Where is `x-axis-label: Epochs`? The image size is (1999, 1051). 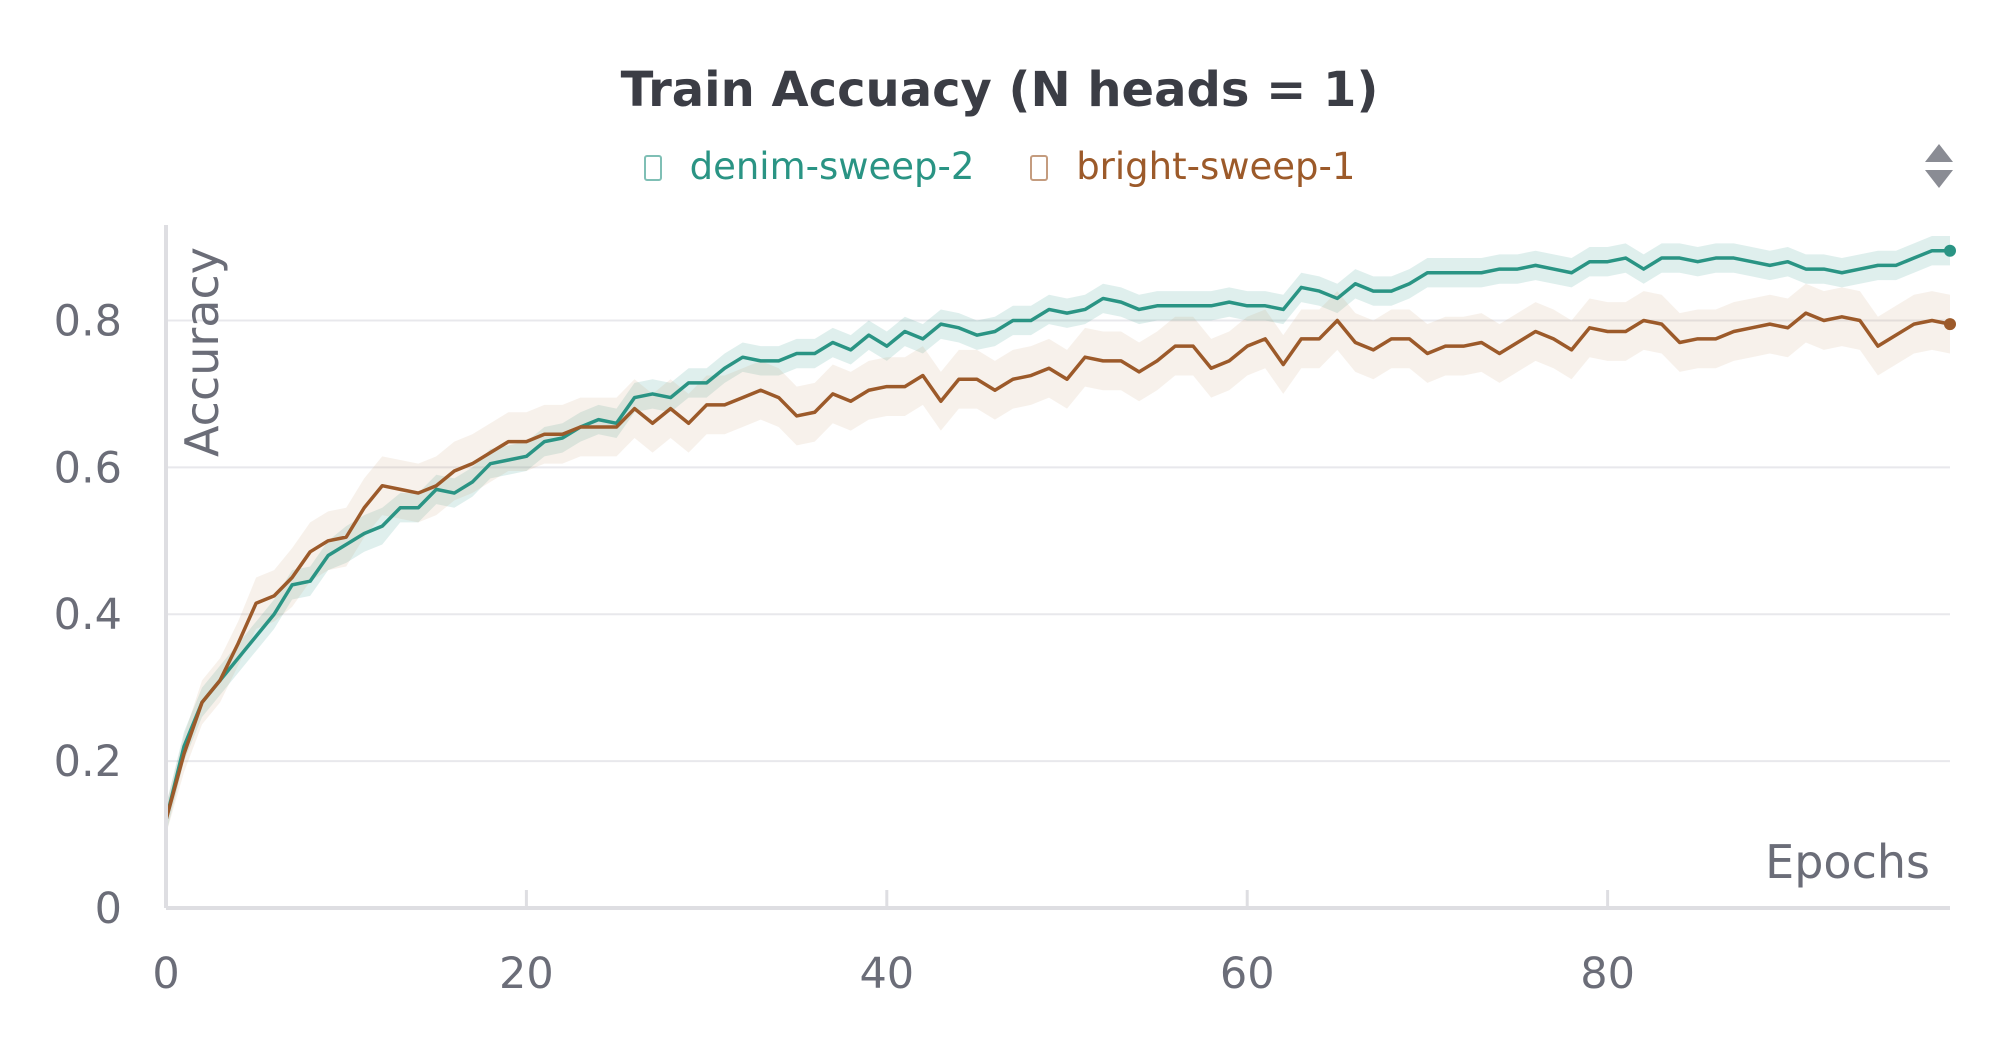 x-axis-label: Epochs is located at coordinates (1847, 862).